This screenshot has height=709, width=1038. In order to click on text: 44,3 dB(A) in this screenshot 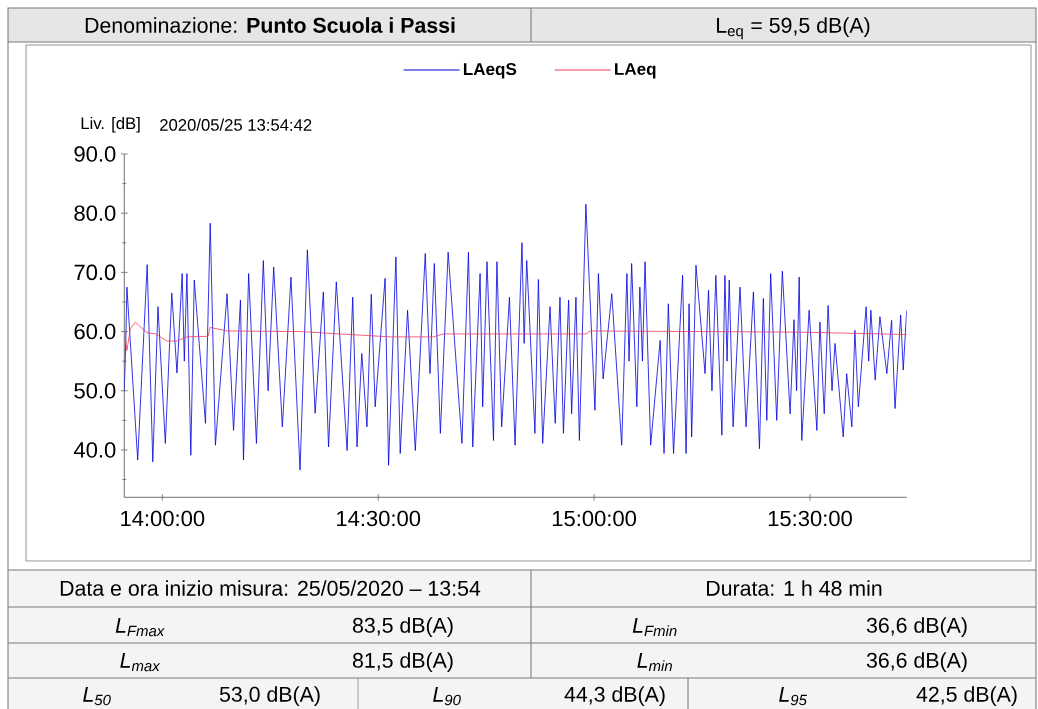, I will do `click(614, 696)`.